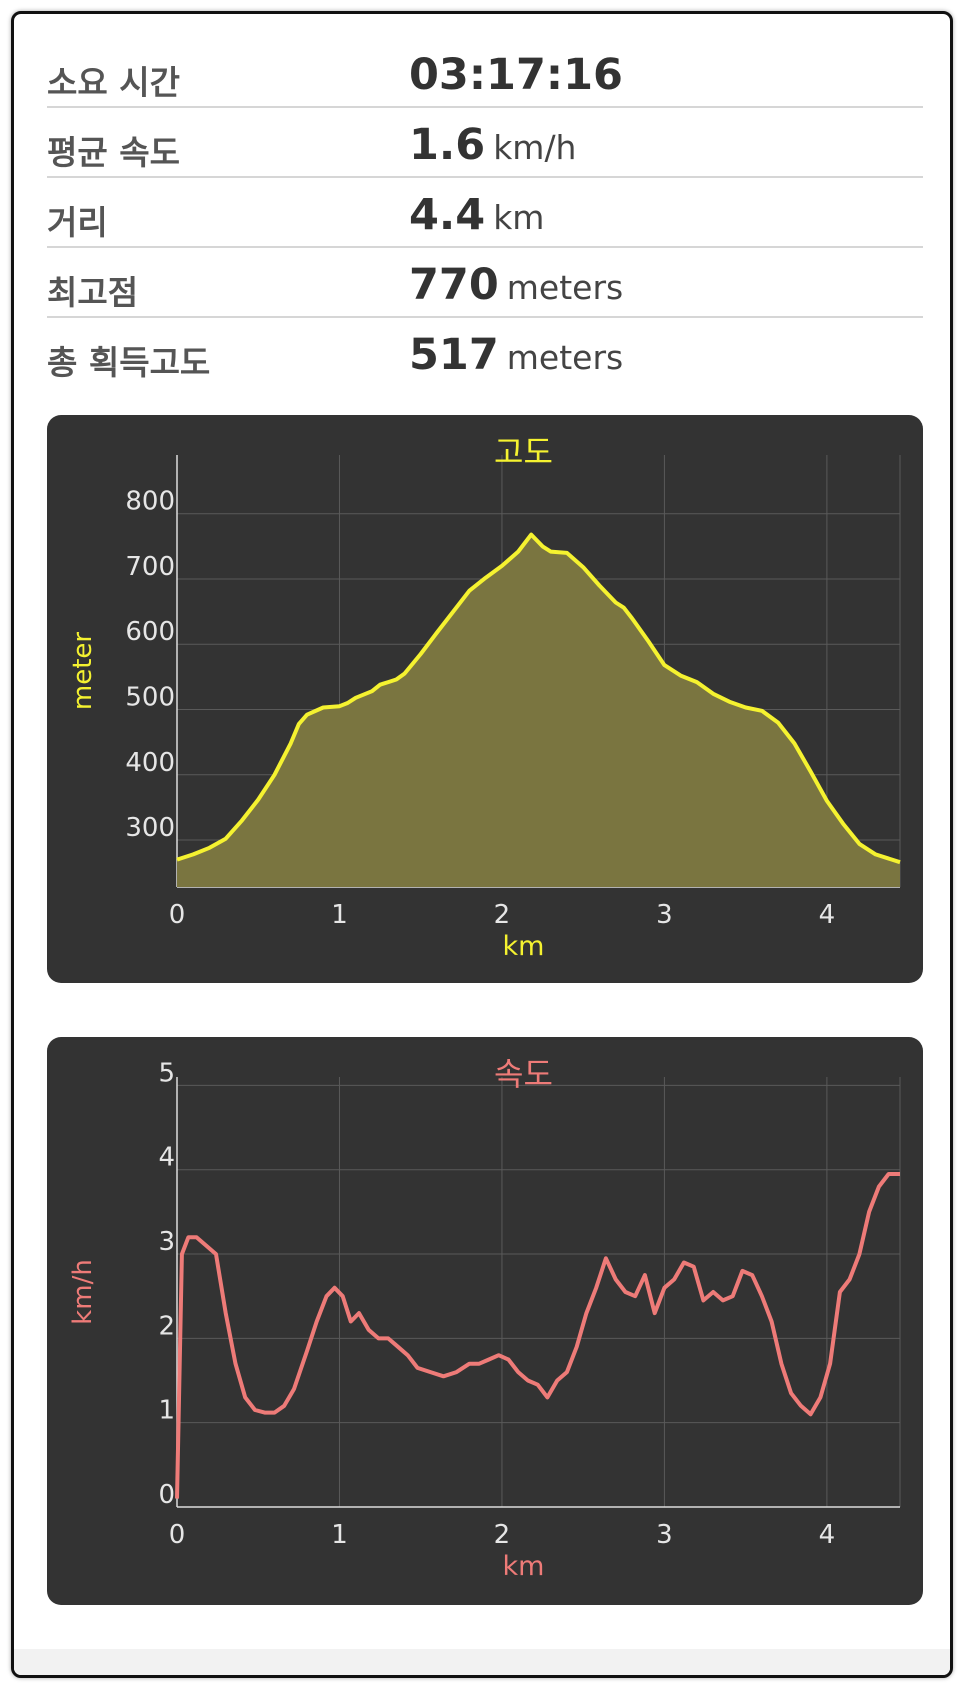 The height and width of the screenshot is (1691, 966). What do you see at coordinates (454, 355) in the screenshot?
I see `stat-number: 517` at bounding box center [454, 355].